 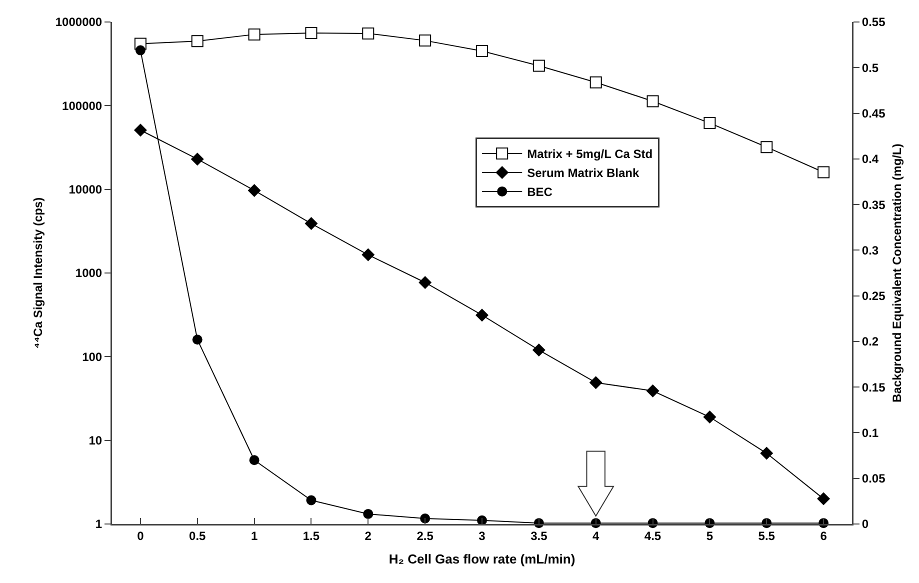 What do you see at coordinates (583, 173) in the screenshot?
I see `legend-label: Serum Matrix Blank` at bounding box center [583, 173].